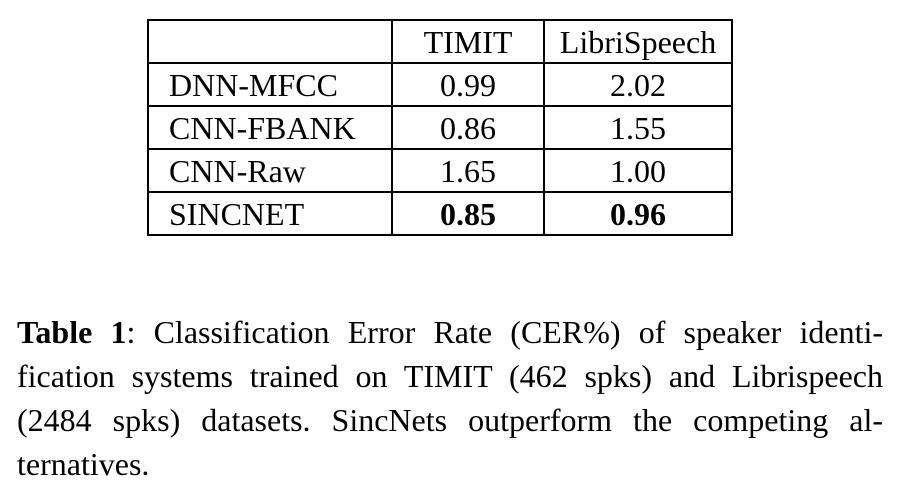 This screenshot has height=486, width=898. Describe the element at coordinates (638, 41) in the screenshot. I see `header-librispeech: LibriSpeech` at that location.